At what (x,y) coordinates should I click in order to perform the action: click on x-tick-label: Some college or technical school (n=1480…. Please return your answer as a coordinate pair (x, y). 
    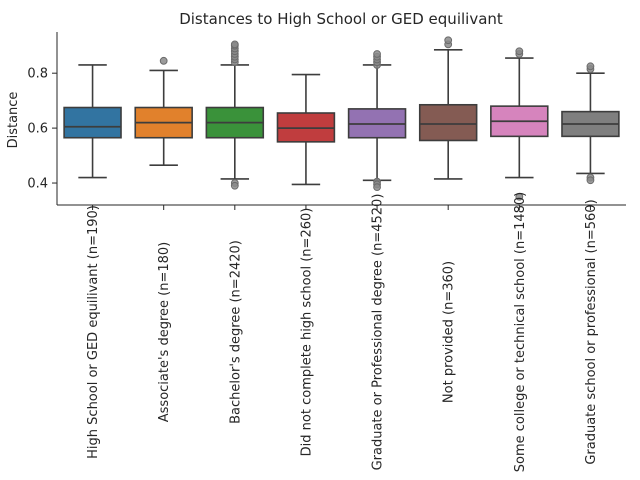
    Looking at the image, I should click on (520, 332).